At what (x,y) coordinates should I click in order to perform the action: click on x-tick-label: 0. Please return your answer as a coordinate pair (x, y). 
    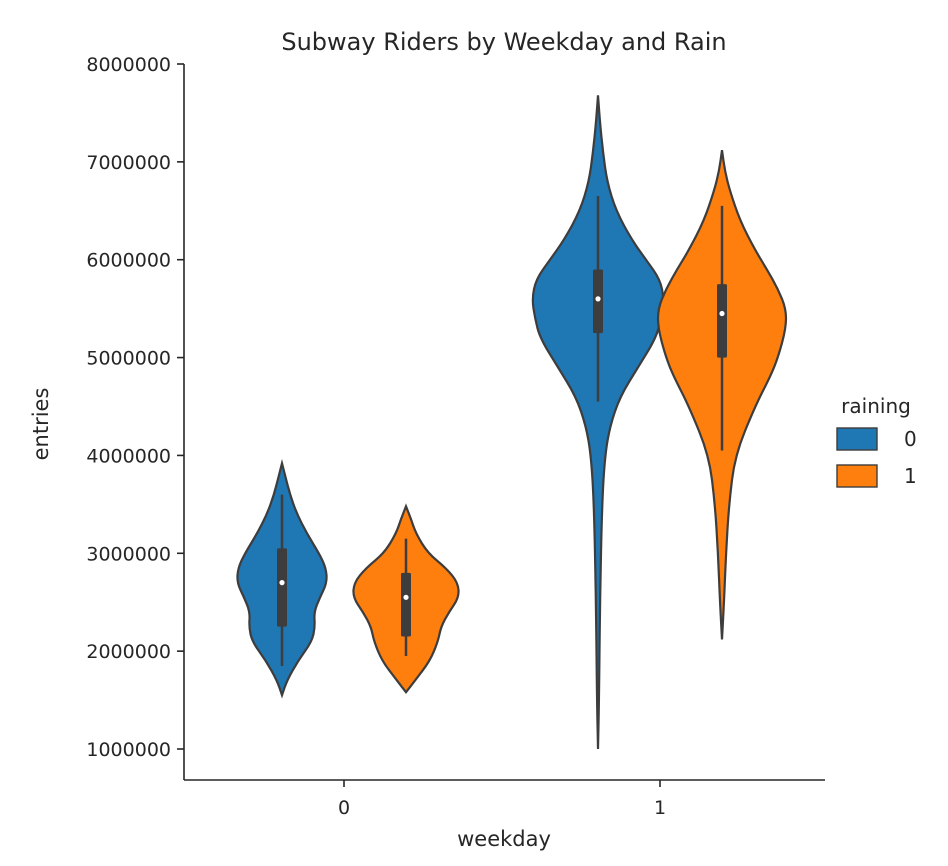
    Looking at the image, I should click on (344, 808).